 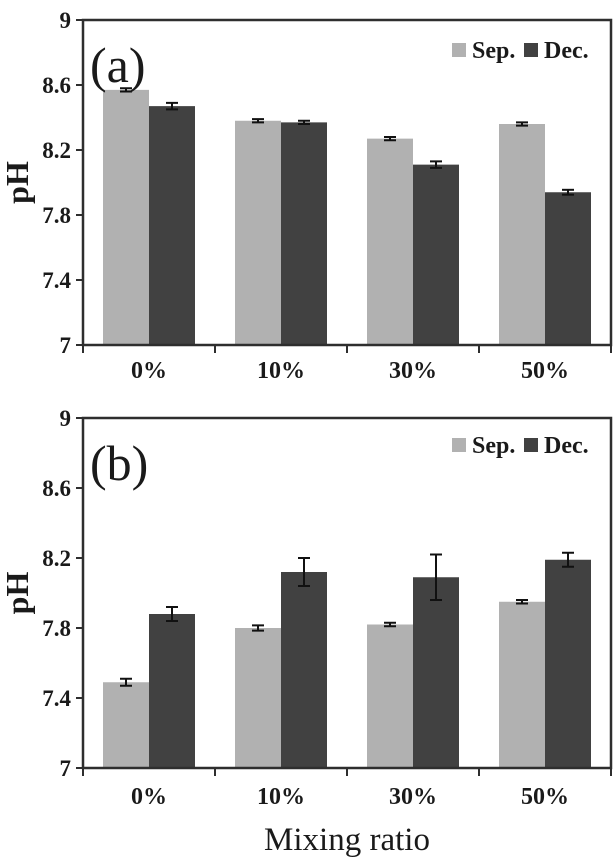 What do you see at coordinates (118, 65) in the screenshot?
I see `panel-label: (a)` at bounding box center [118, 65].